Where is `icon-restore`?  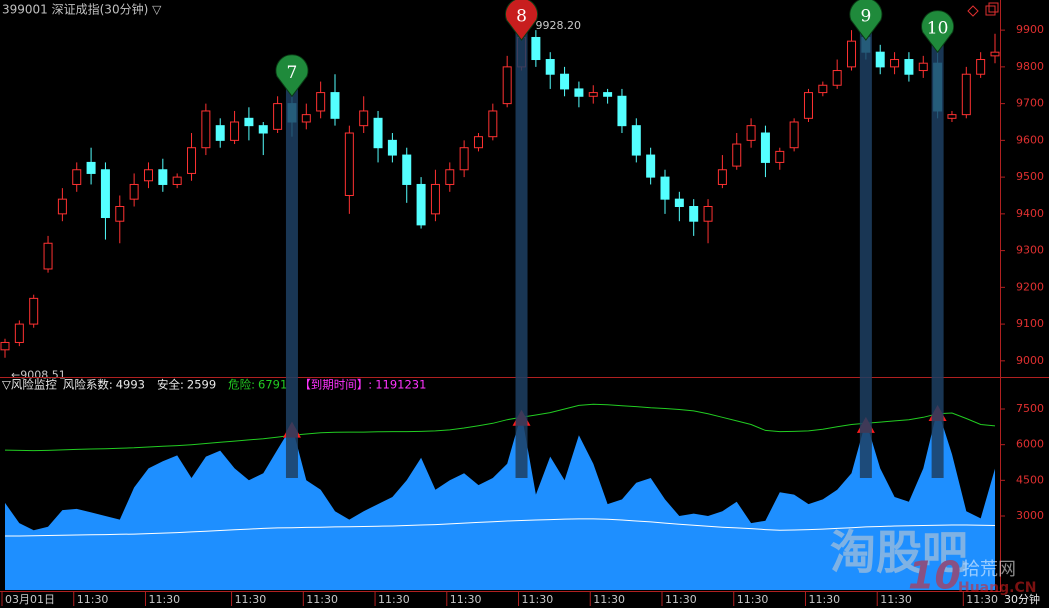
icon-restore is located at coordinates (990, 10).